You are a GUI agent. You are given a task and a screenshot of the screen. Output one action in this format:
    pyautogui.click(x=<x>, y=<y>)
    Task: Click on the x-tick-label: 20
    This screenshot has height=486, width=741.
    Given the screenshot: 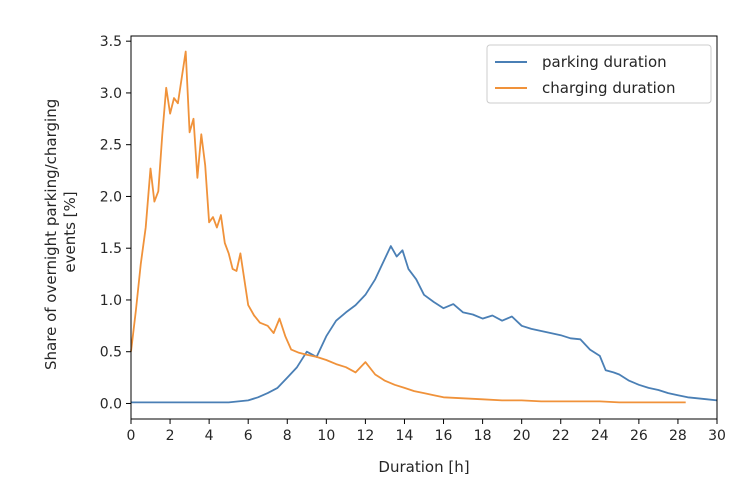 What is the action you would take?
    pyautogui.click(x=522, y=436)
    